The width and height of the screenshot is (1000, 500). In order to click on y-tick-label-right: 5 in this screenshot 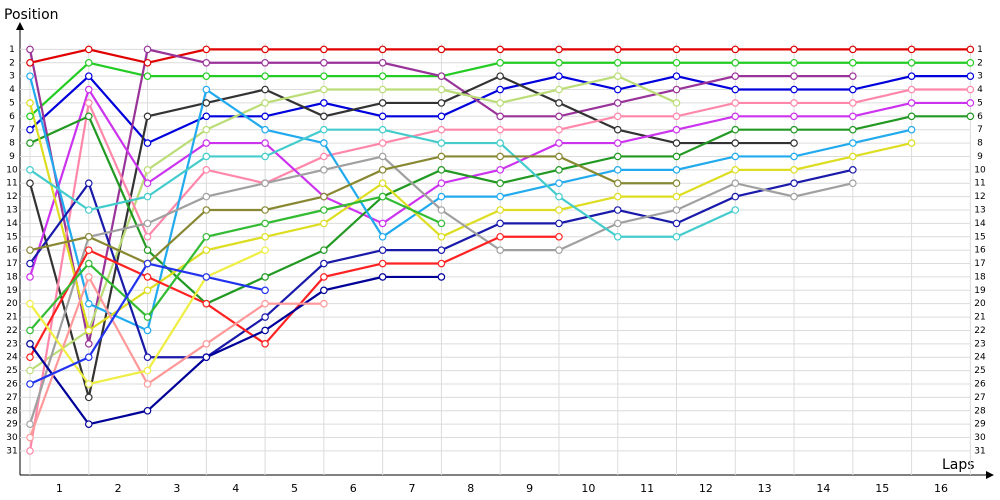, I will do `click(980, 103)`.